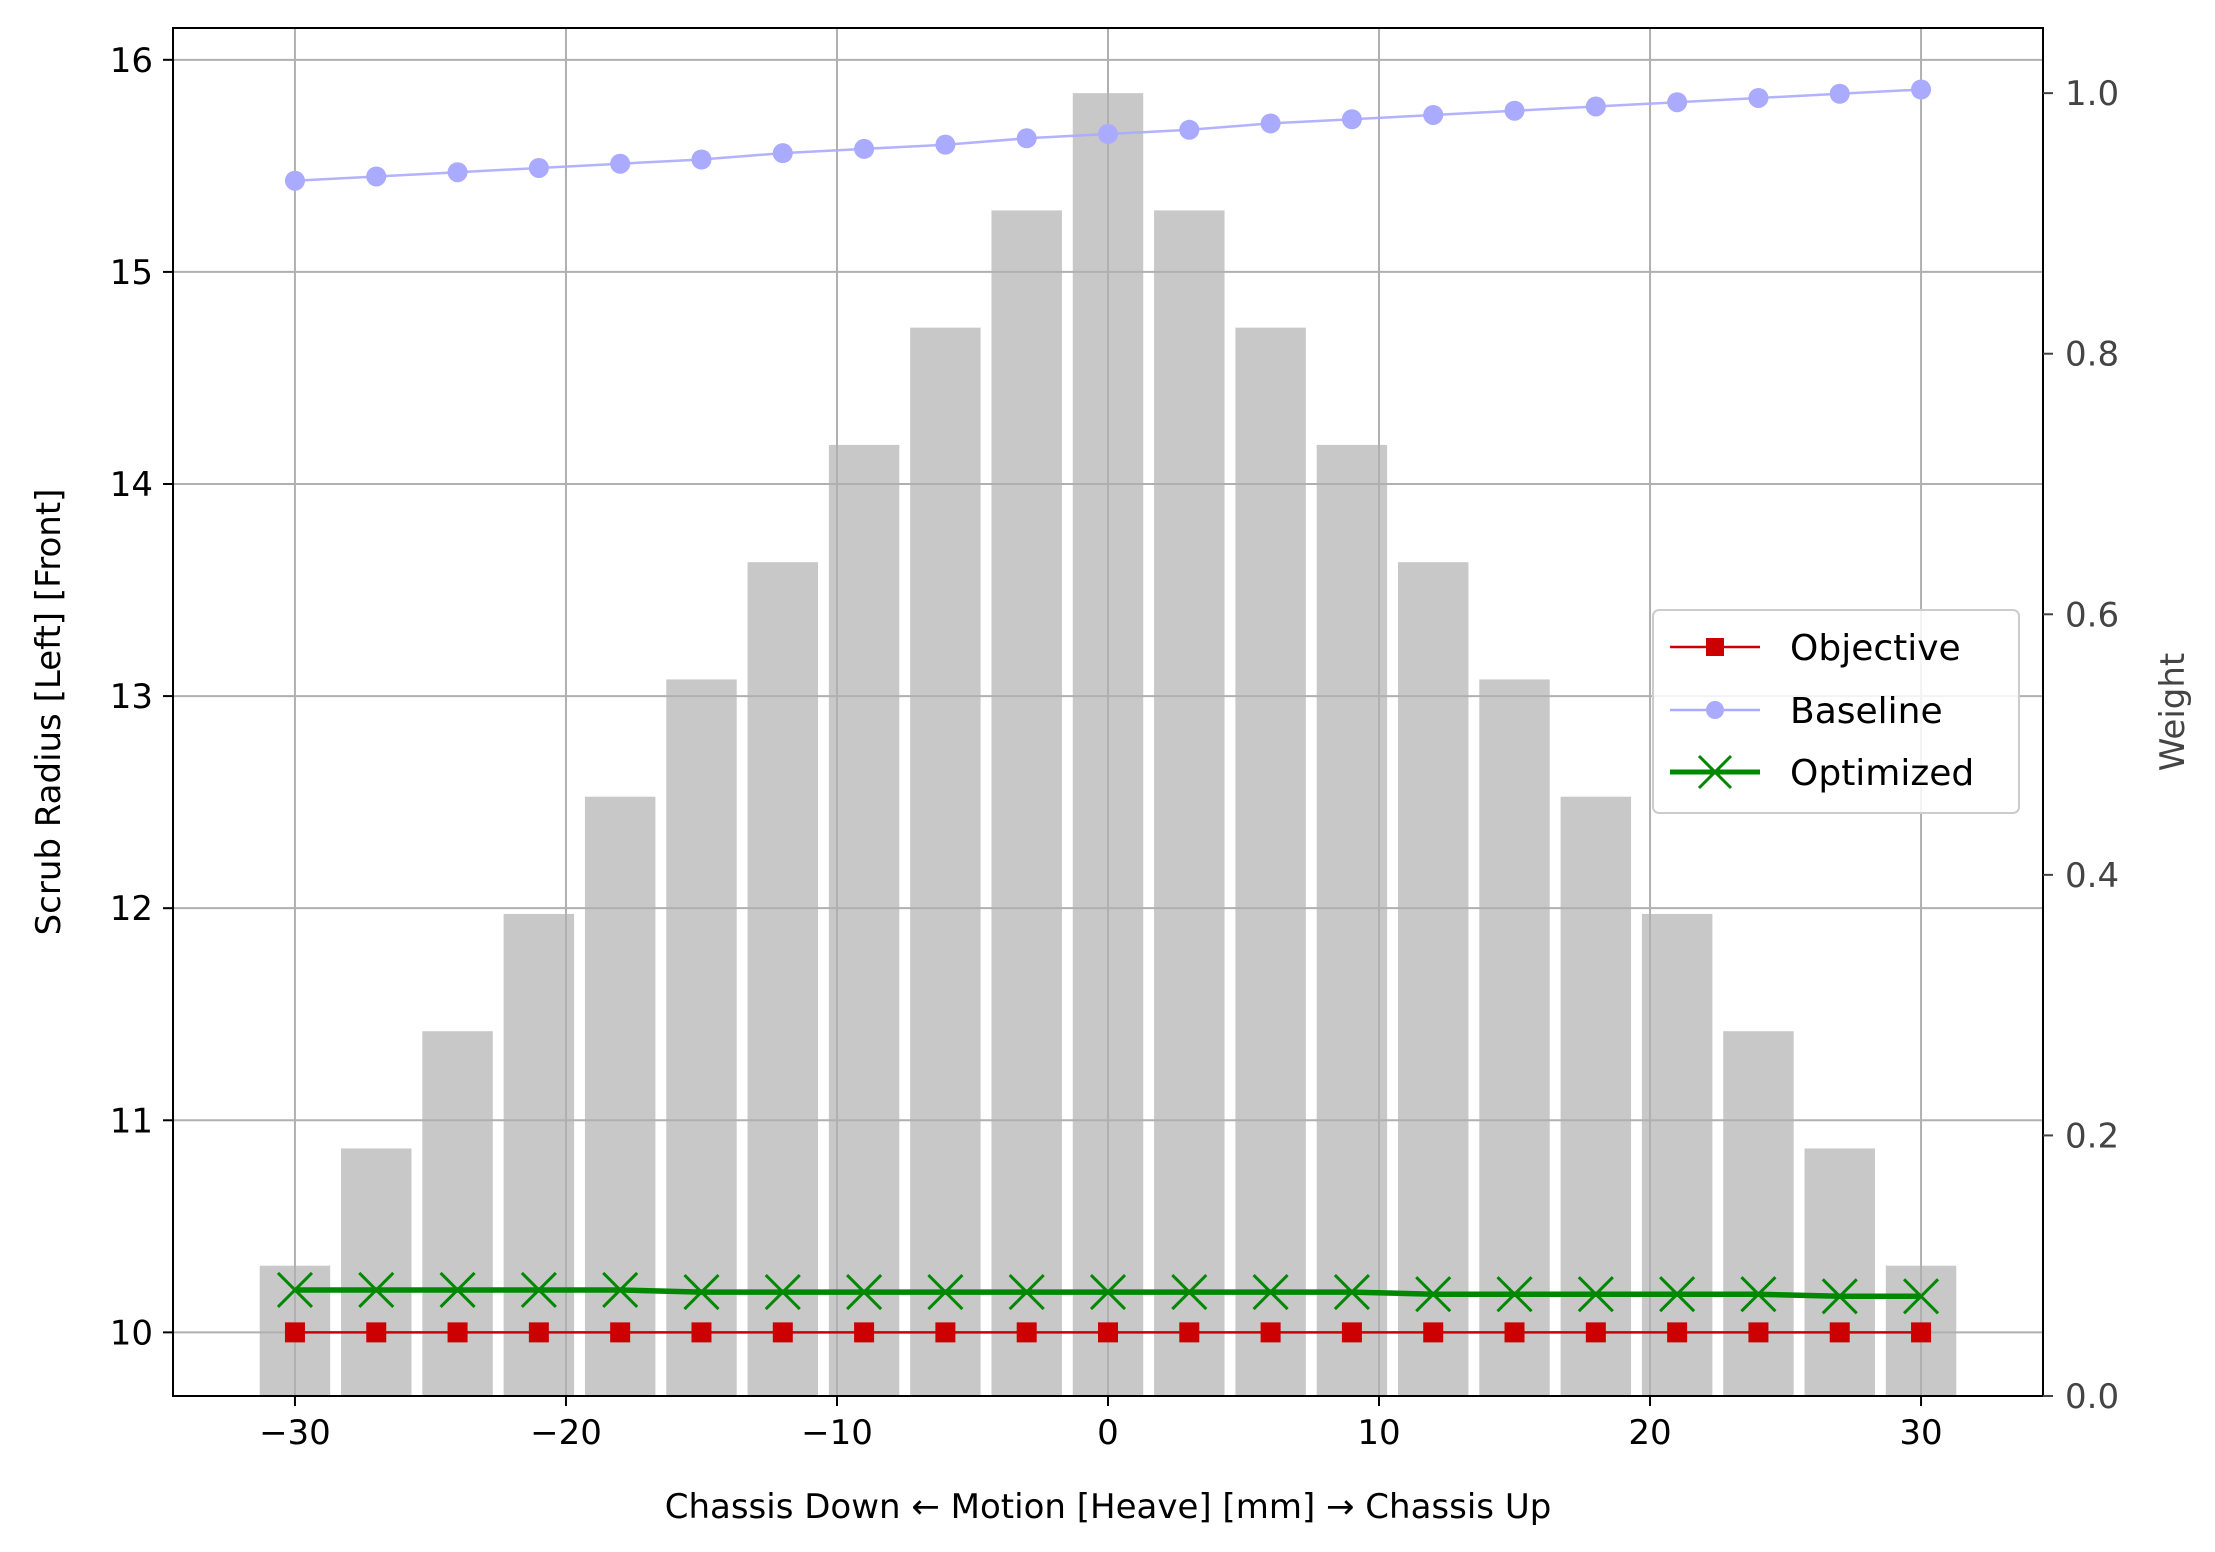  I want to click on y2-tick-label: 0.8, so click(2092, 355).